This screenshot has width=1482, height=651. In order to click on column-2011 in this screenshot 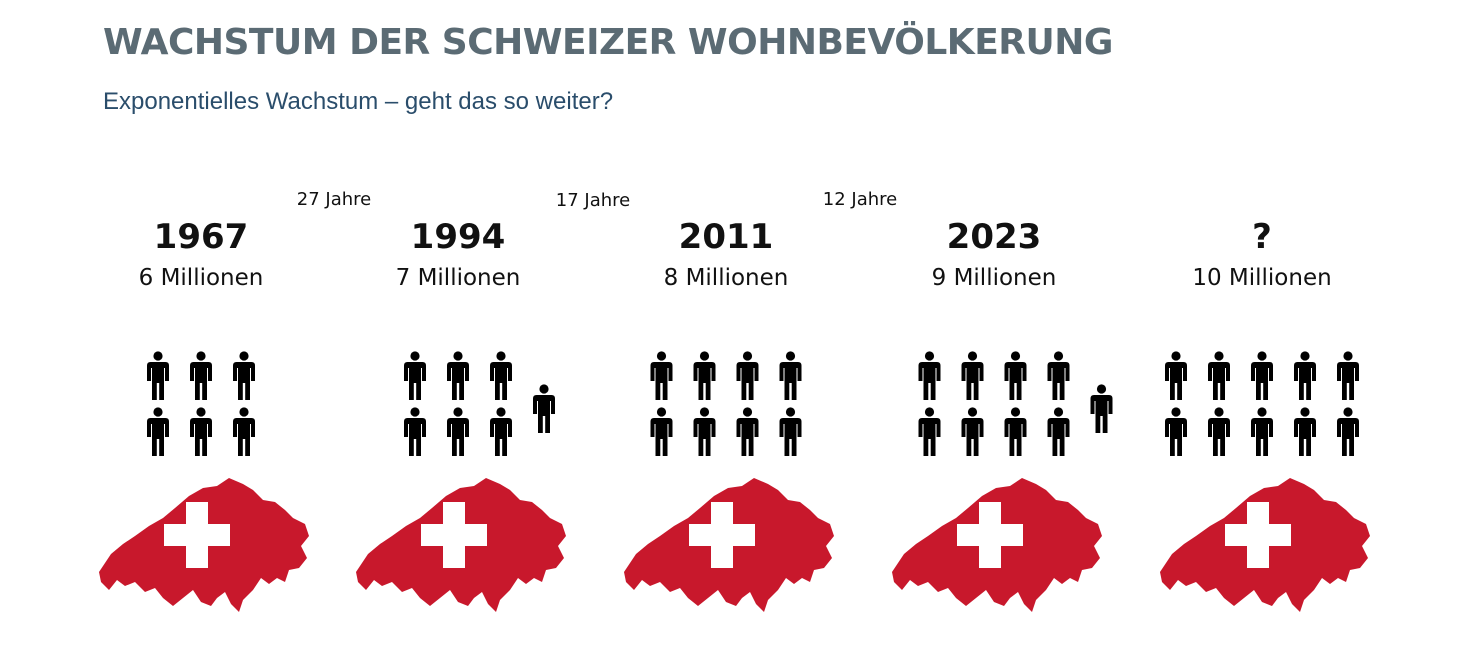, I will do `click(729, 481)`.